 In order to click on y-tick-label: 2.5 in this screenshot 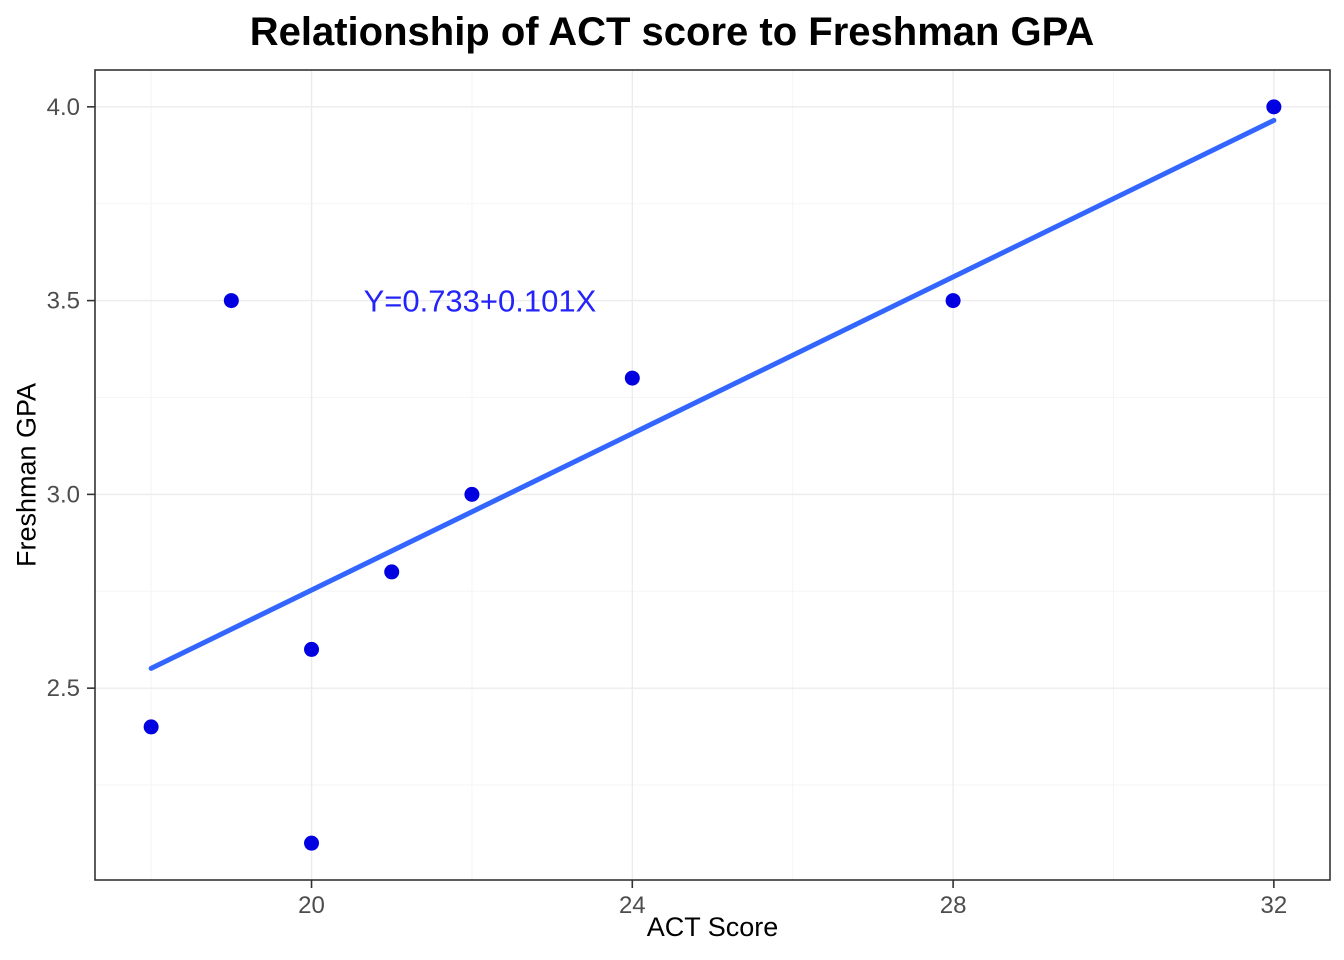, I will do `click(63, 688)`.